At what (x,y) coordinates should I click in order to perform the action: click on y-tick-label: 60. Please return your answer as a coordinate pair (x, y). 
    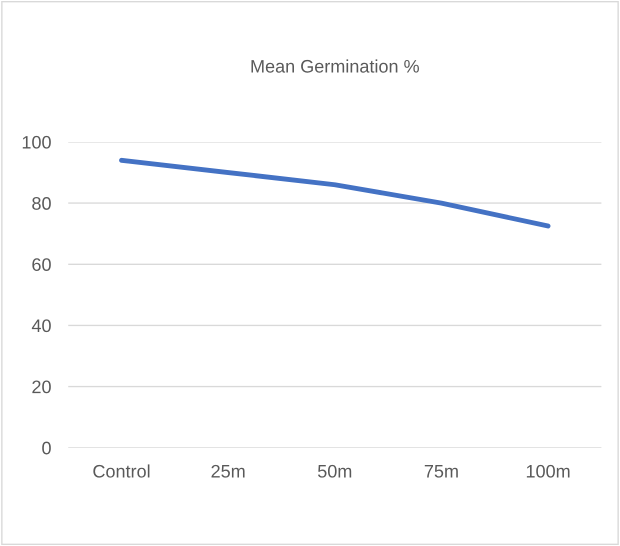
    Looking at the image, I should click on (41, 264).